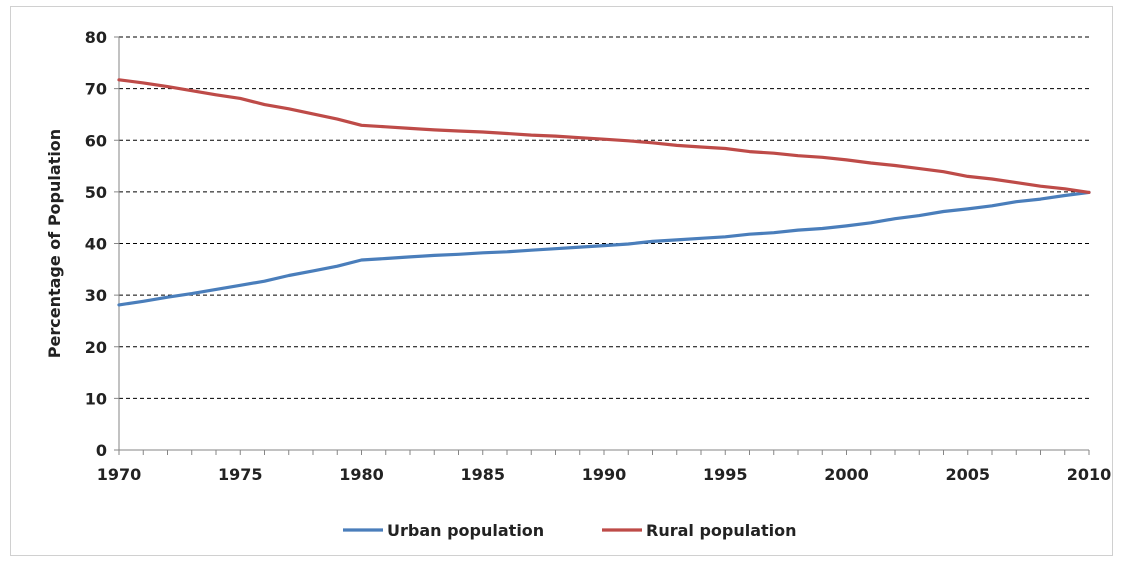 The height and width of the screenshot is (562, 1125). What do you see at coordinates (96, 398) in the screenshot?
I see `y-tick-label-10: 10` at bounding box center [96, 398].